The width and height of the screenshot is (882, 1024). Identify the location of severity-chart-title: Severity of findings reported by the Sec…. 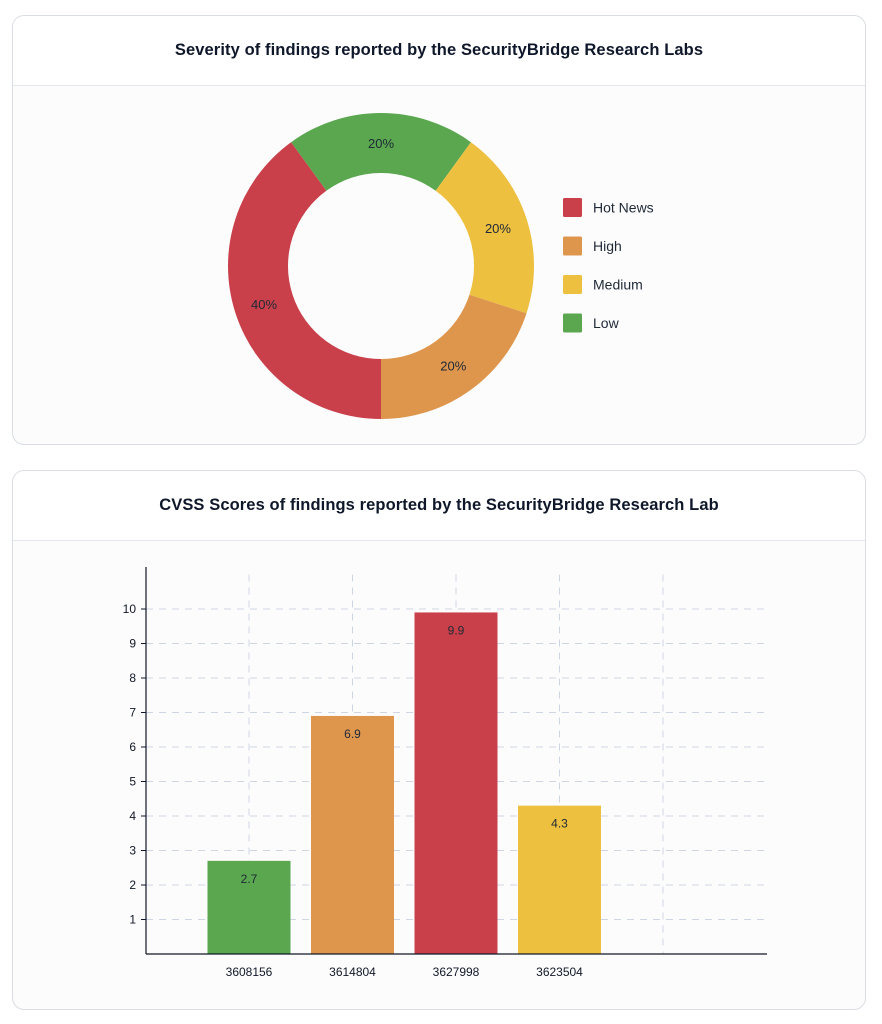
(439, 50).